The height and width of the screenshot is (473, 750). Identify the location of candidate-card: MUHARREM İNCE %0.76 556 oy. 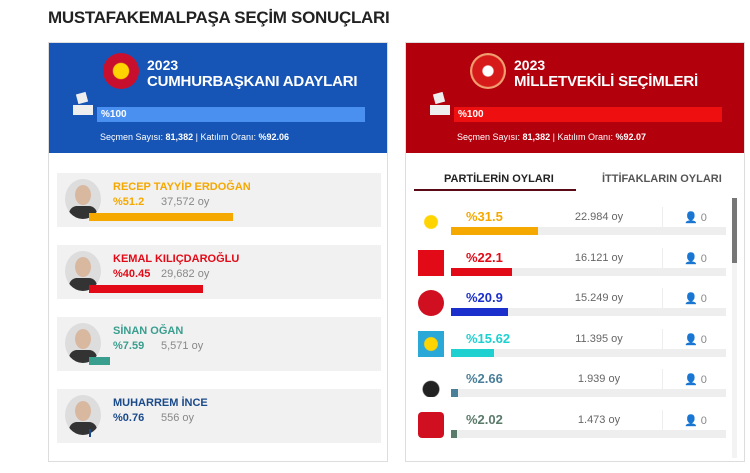
(219, 416).